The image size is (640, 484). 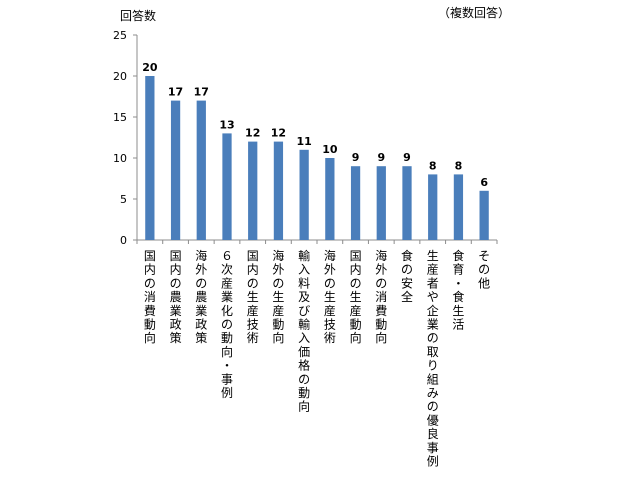 I want to click on data-label: 13, so click(x=226, y=124).